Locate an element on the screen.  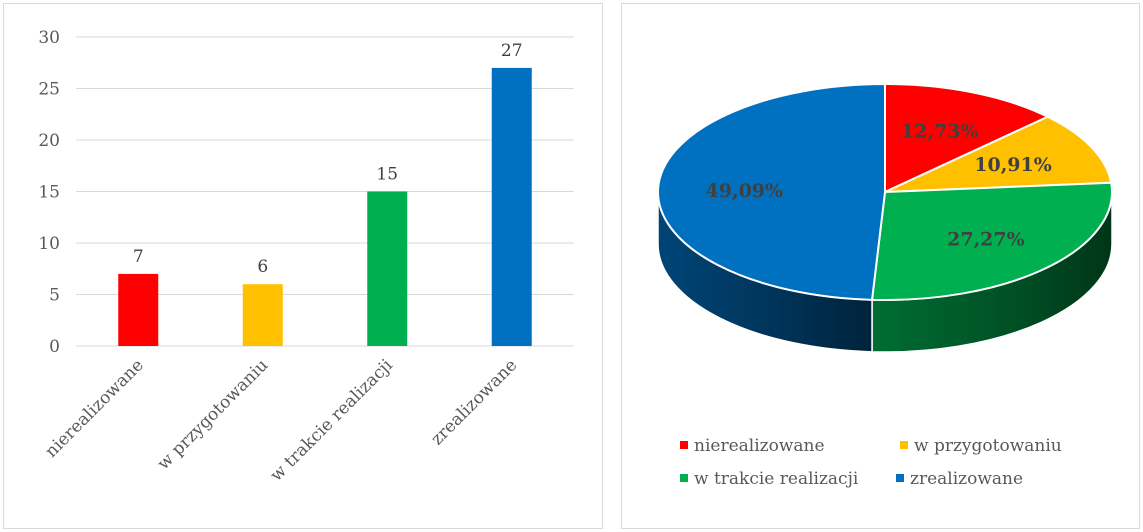
bar-data-label: 15 is located at coordinates (387, 175).